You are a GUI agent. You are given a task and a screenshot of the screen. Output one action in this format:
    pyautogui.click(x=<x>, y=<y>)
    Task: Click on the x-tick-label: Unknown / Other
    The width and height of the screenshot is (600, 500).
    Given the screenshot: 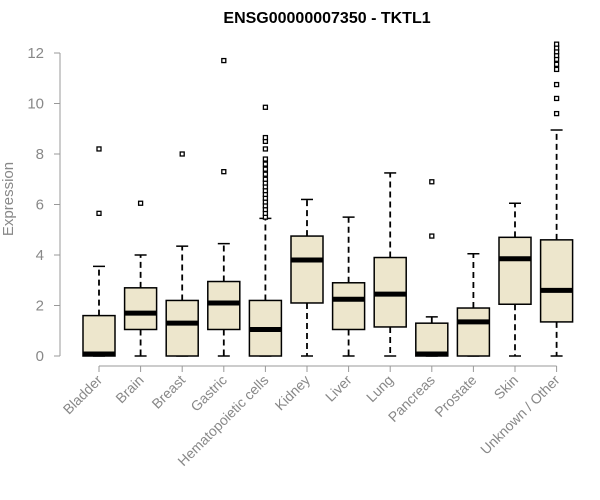 What is the action you would take?
    pyautogui.click(x=520, y=415)
    